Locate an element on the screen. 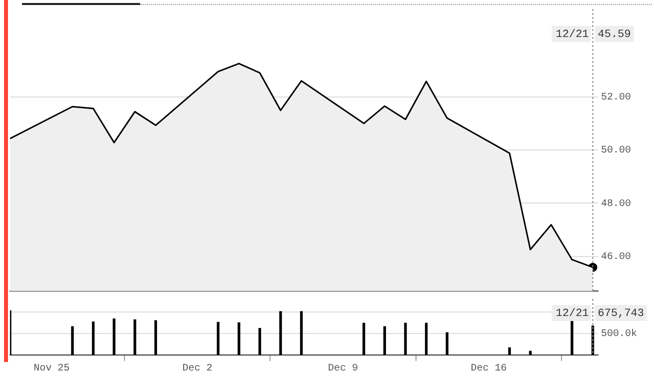 This screenshot has height=378, width=654. x-tick-label: Dec 16 is located at coordinates (488, 369).